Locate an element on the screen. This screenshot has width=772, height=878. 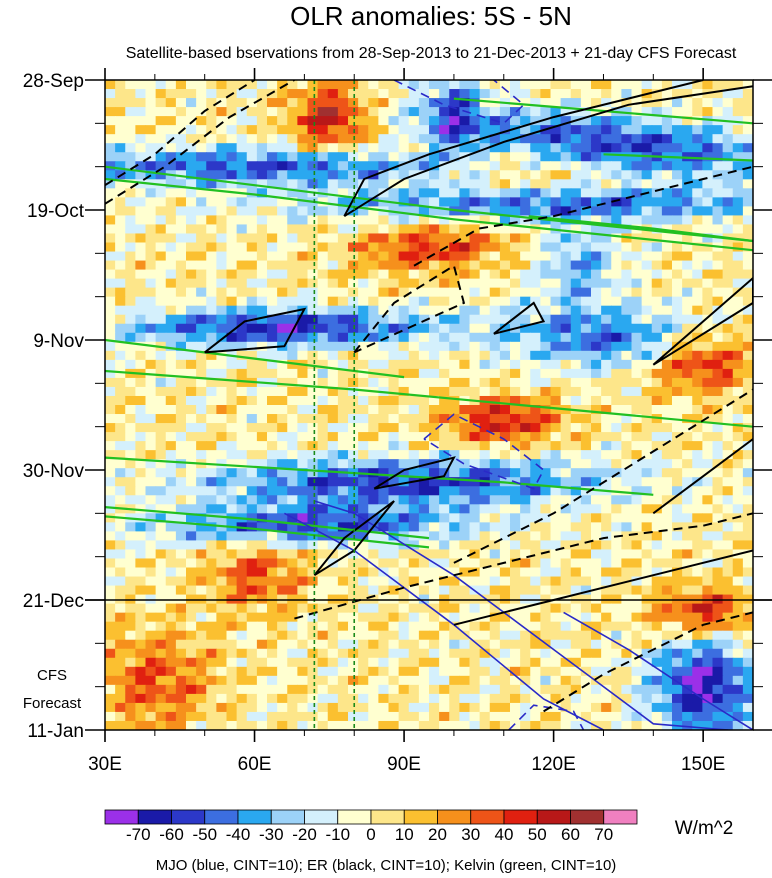
x-tick-label: 120E is located at coordinates (553, 764).